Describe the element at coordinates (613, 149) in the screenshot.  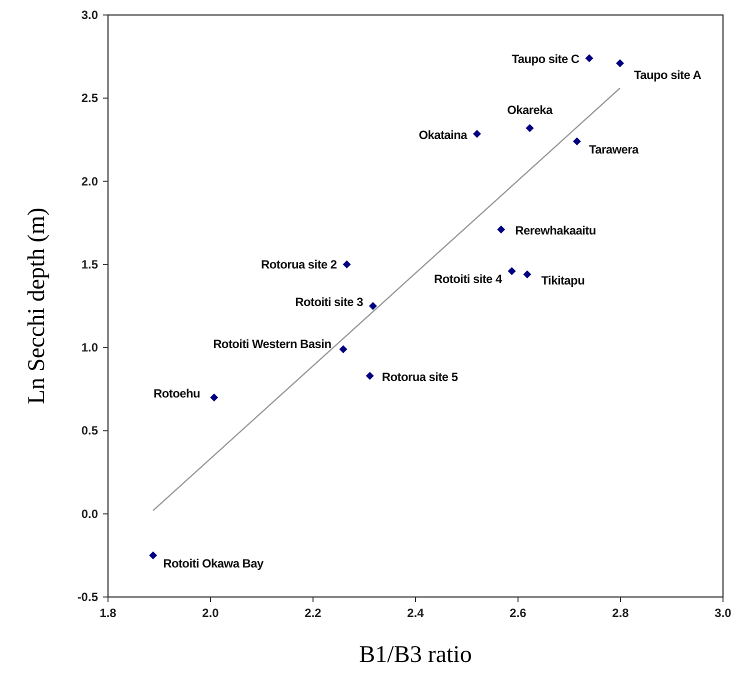
I see `annotation: Tarawera` at that location.